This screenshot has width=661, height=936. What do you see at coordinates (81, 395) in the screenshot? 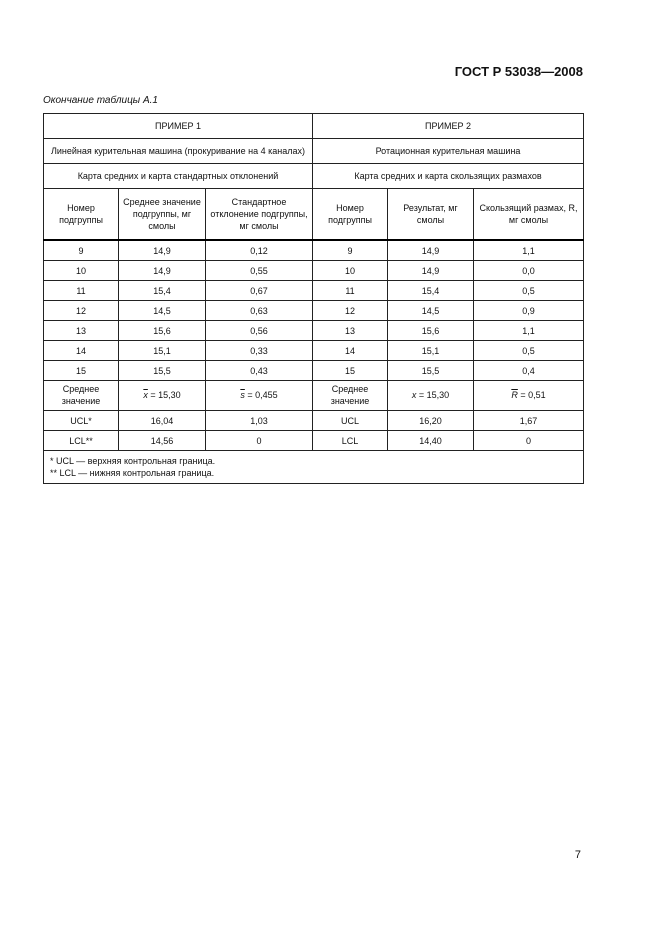
I see `mean-label: Среднее значение` at bounding box center [81, 395].